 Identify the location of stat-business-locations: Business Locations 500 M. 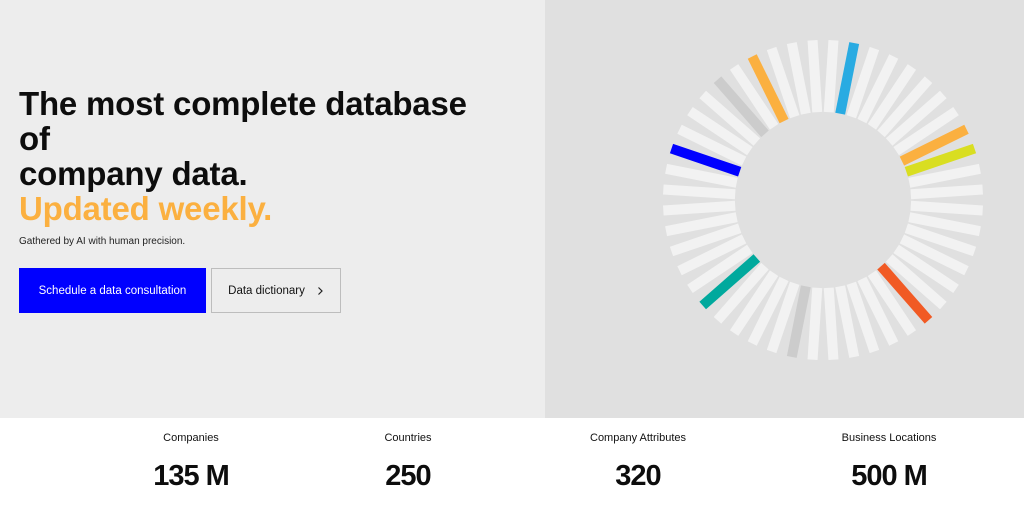
(889, 462).